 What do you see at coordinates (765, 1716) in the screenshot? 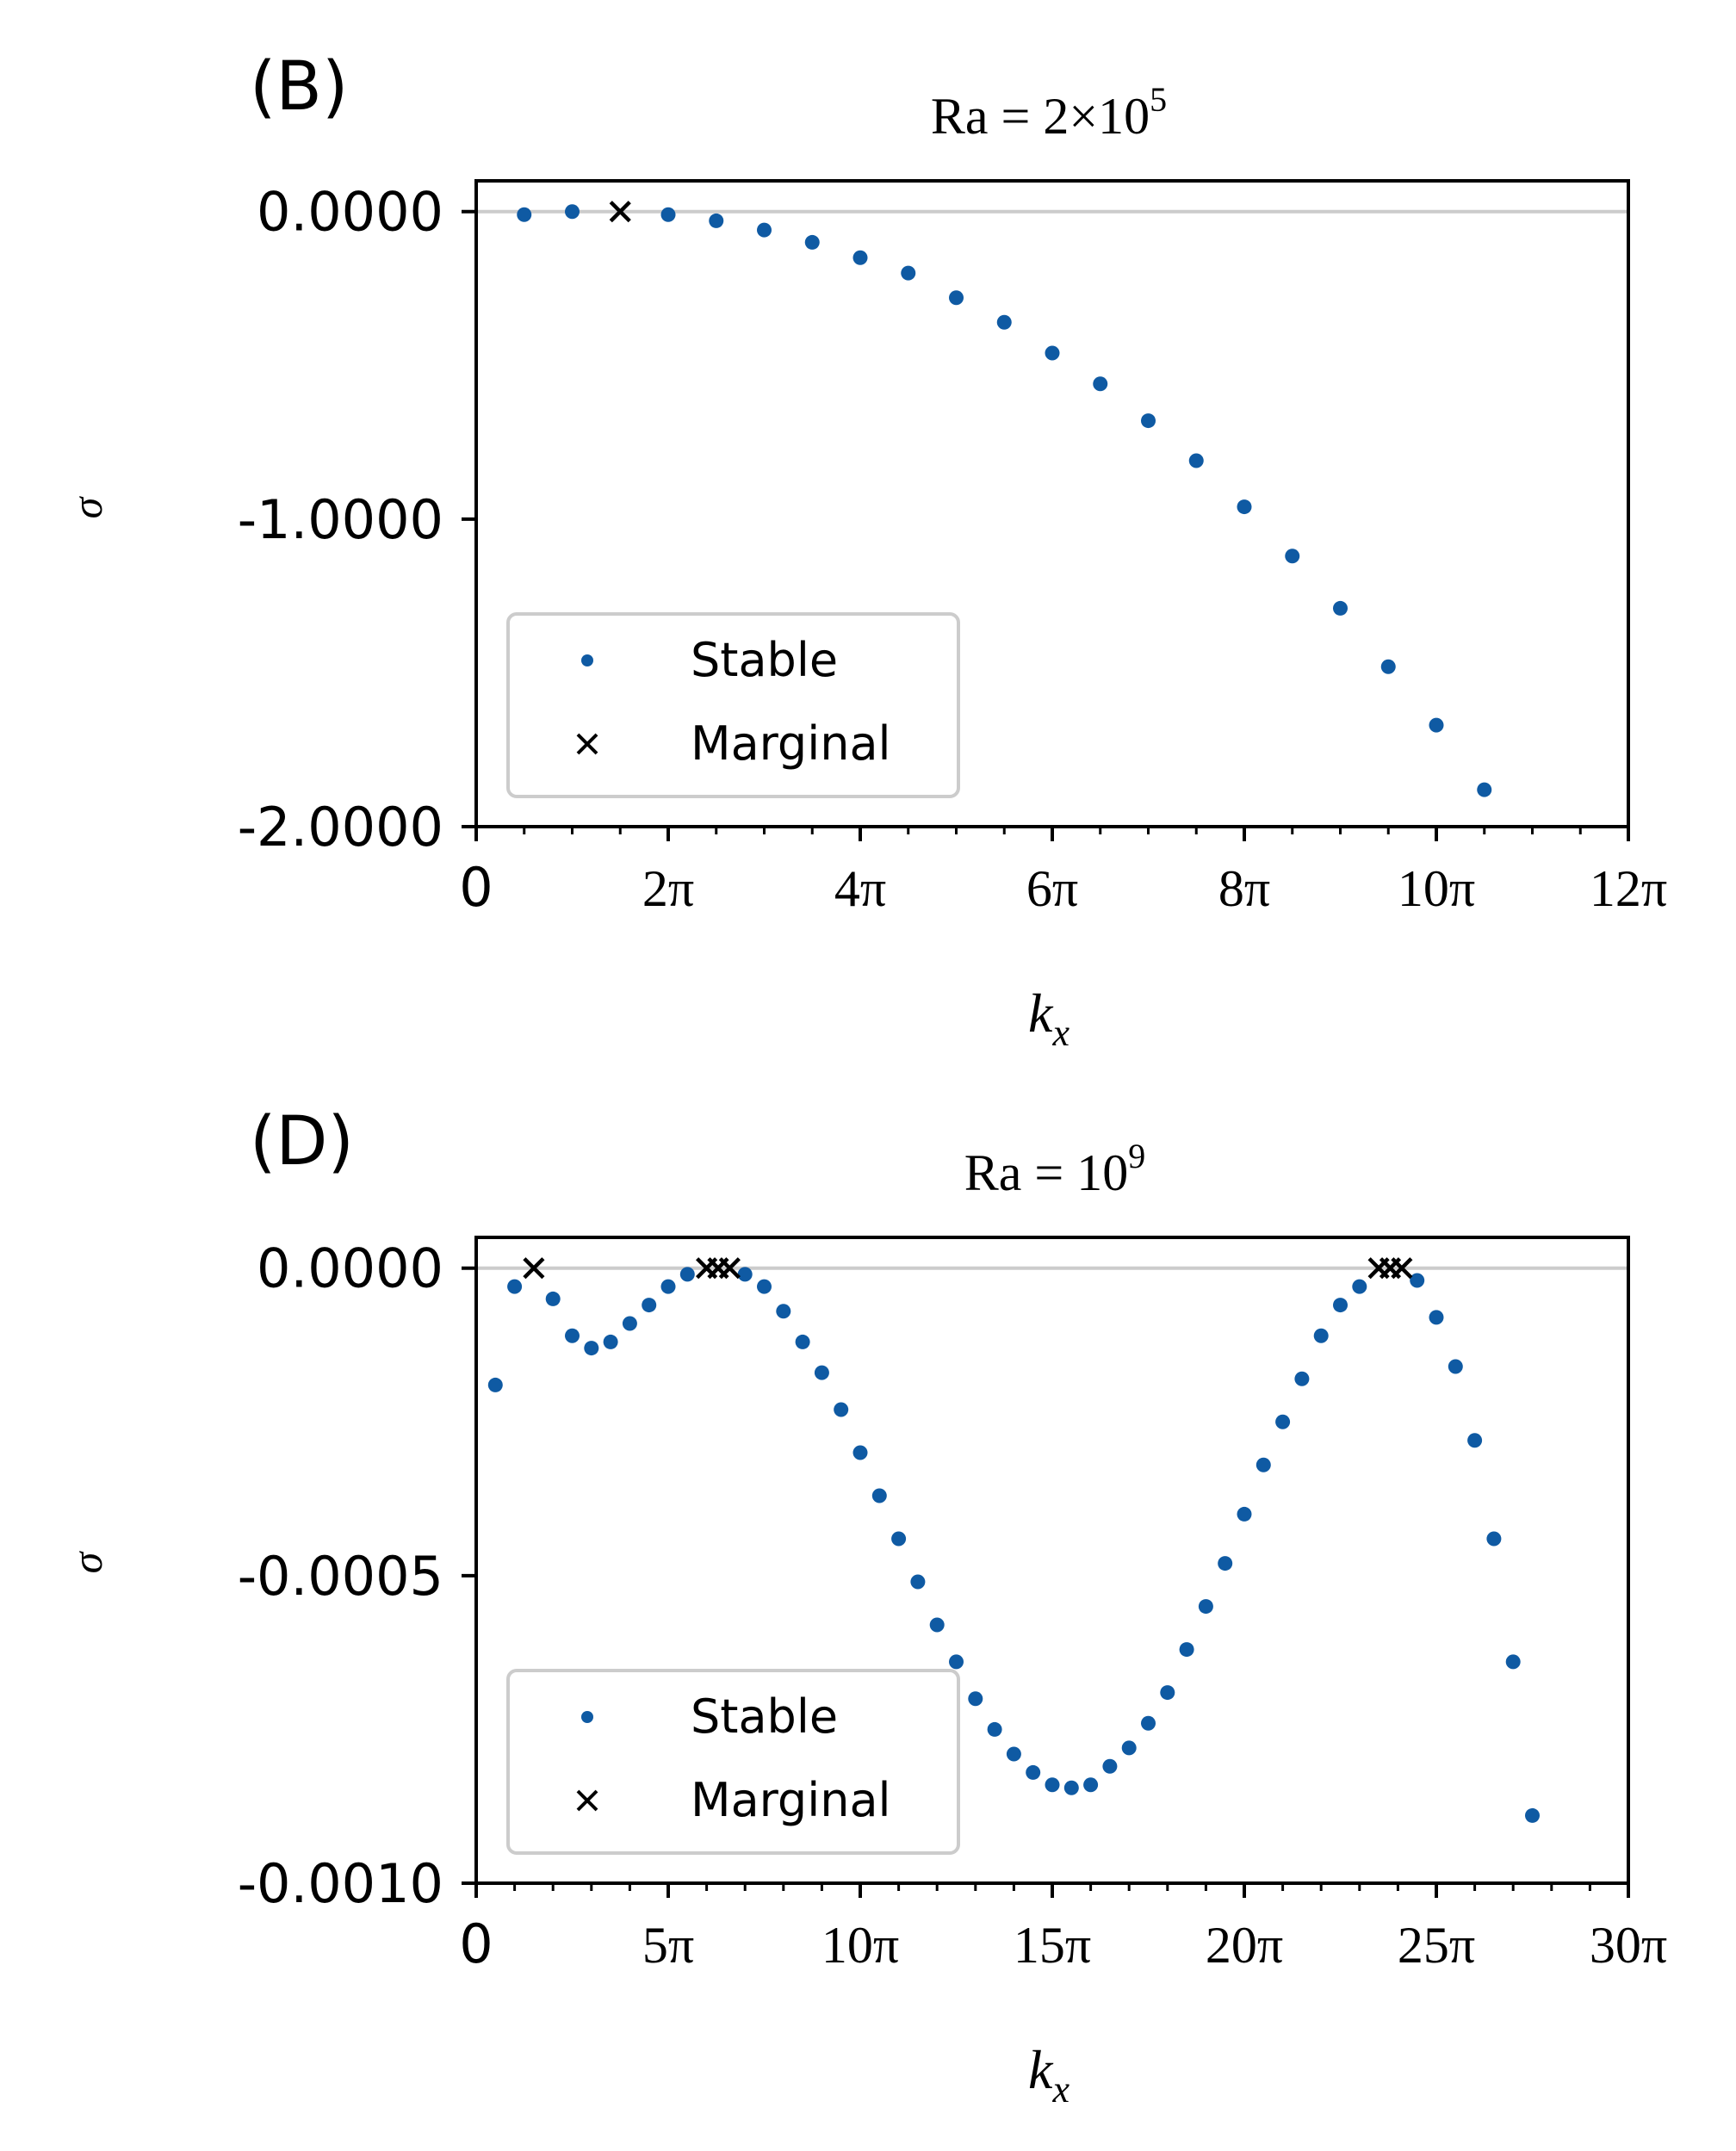
I see `legend-label-stable: Stable` at bounding box center [765, 1716].